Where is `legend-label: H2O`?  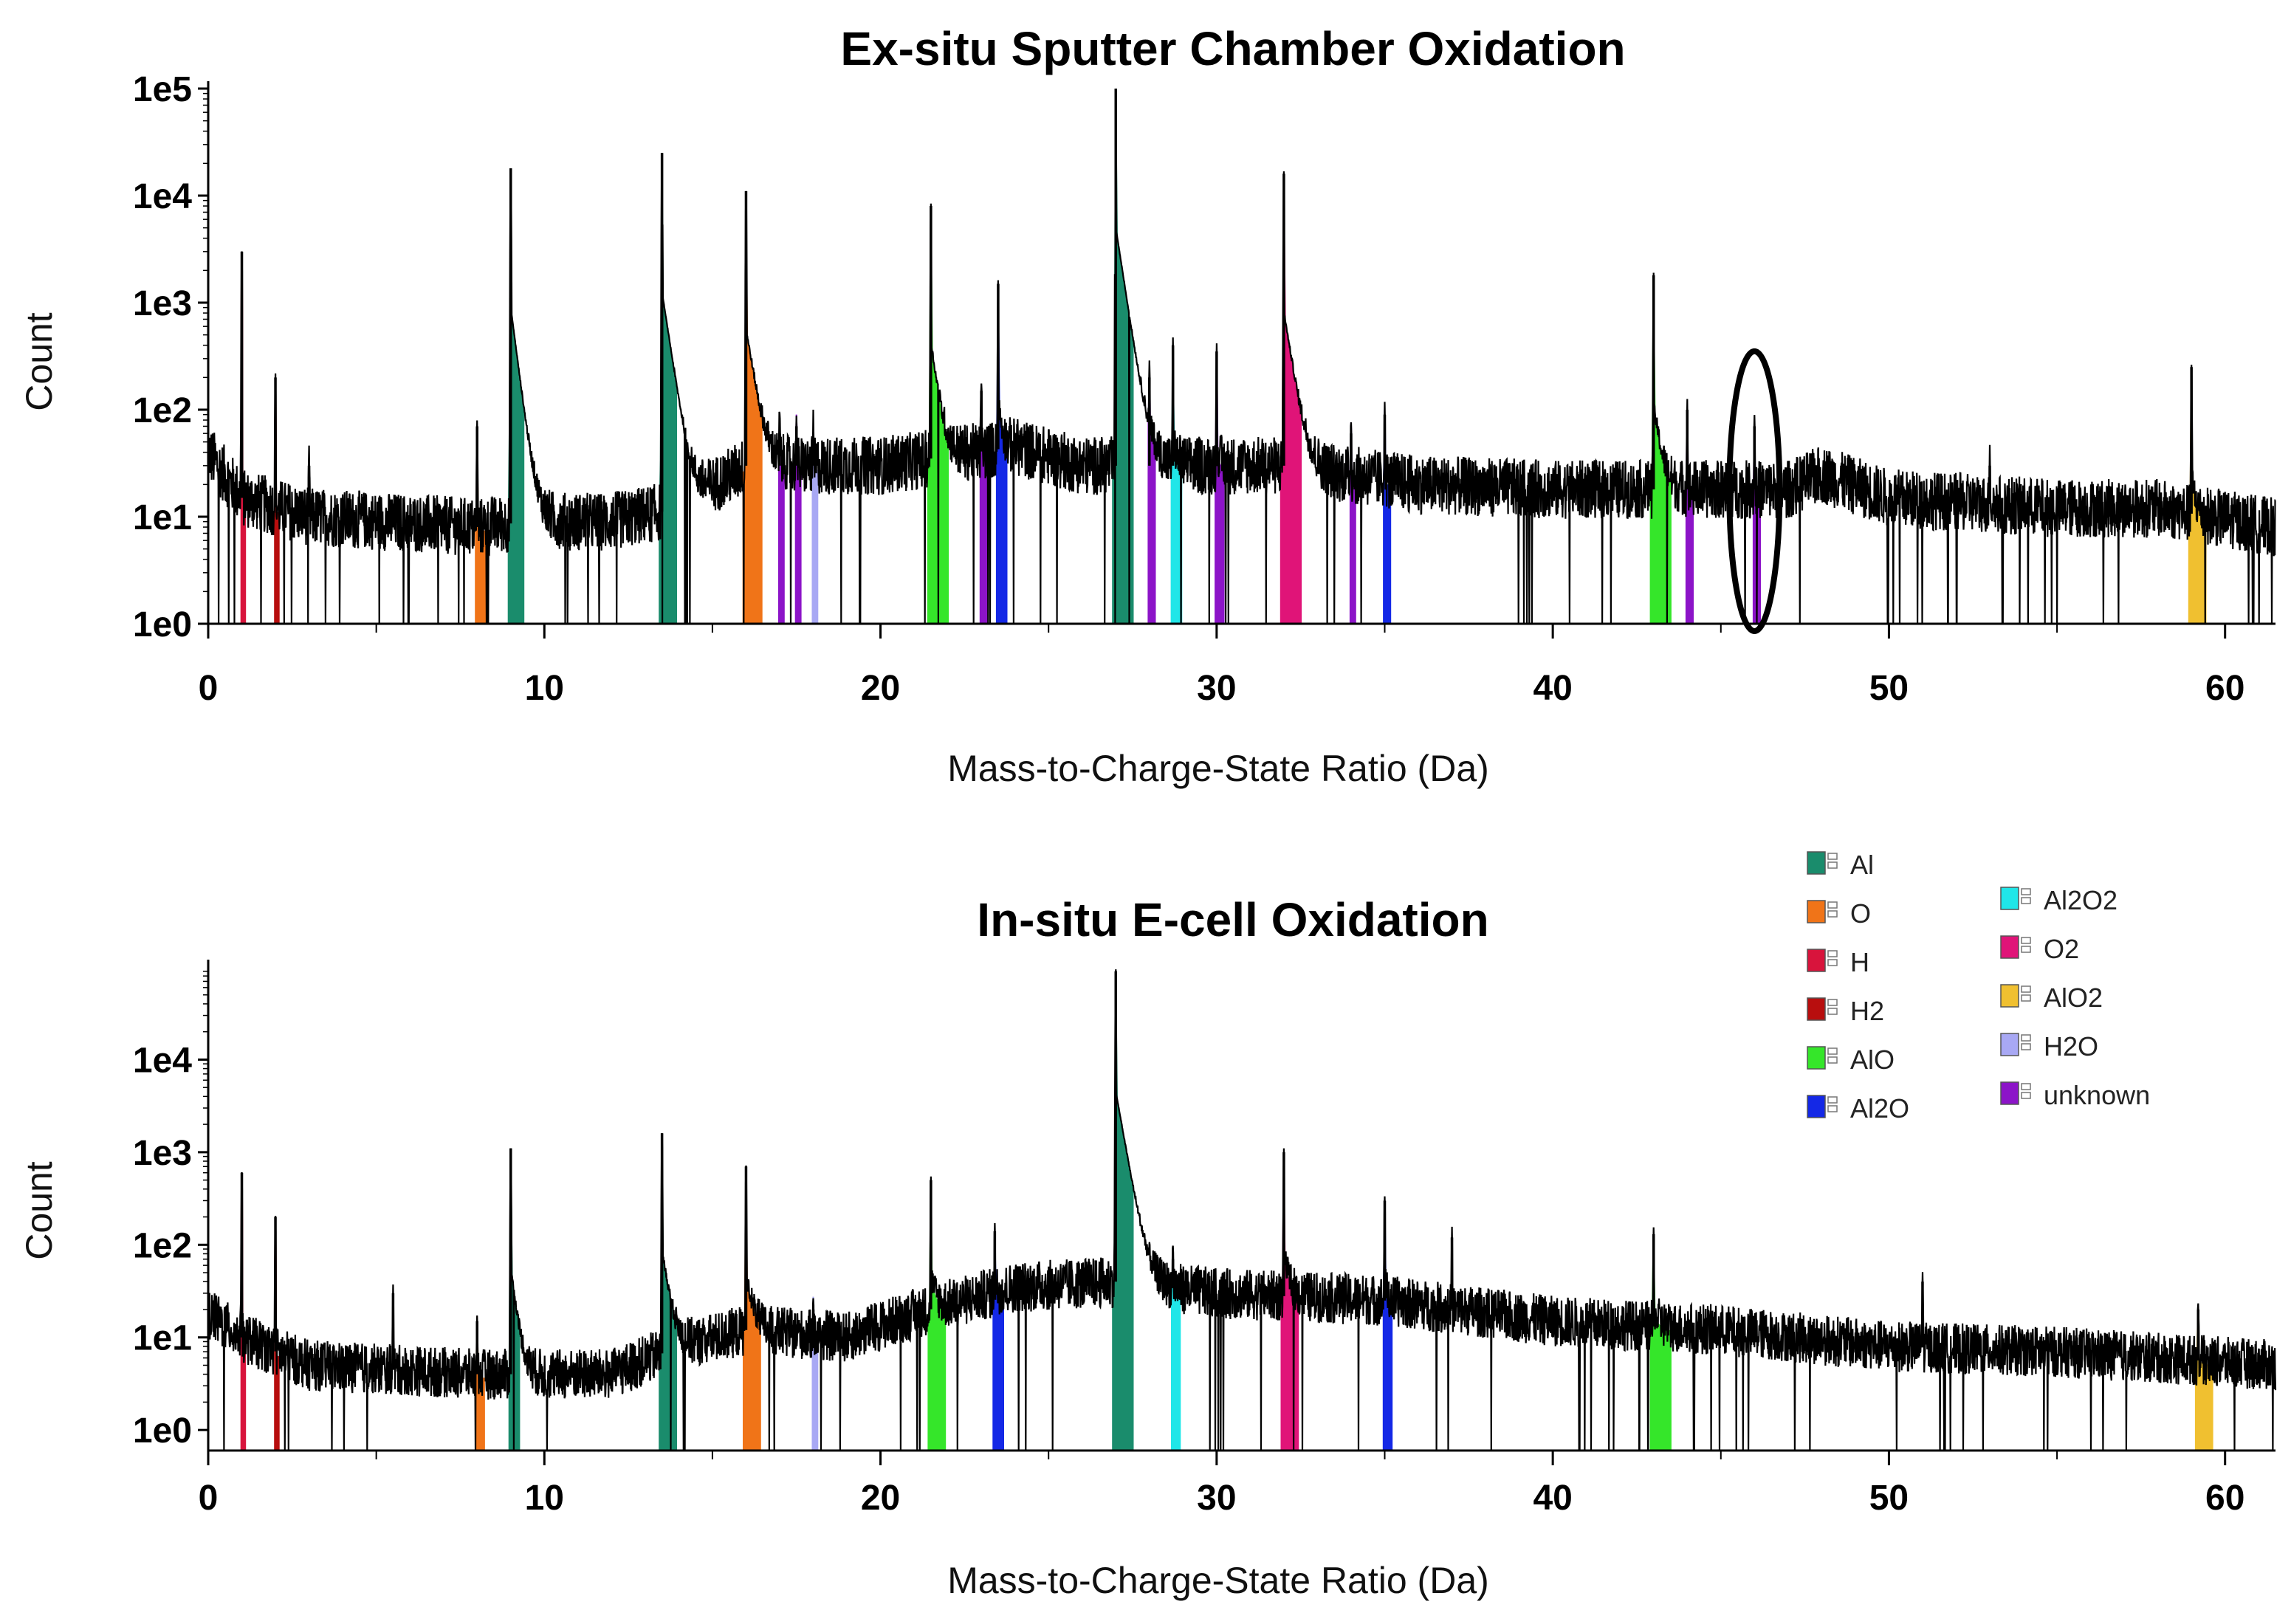
legend-label: H2O is located at coordinates (2071, 1046).